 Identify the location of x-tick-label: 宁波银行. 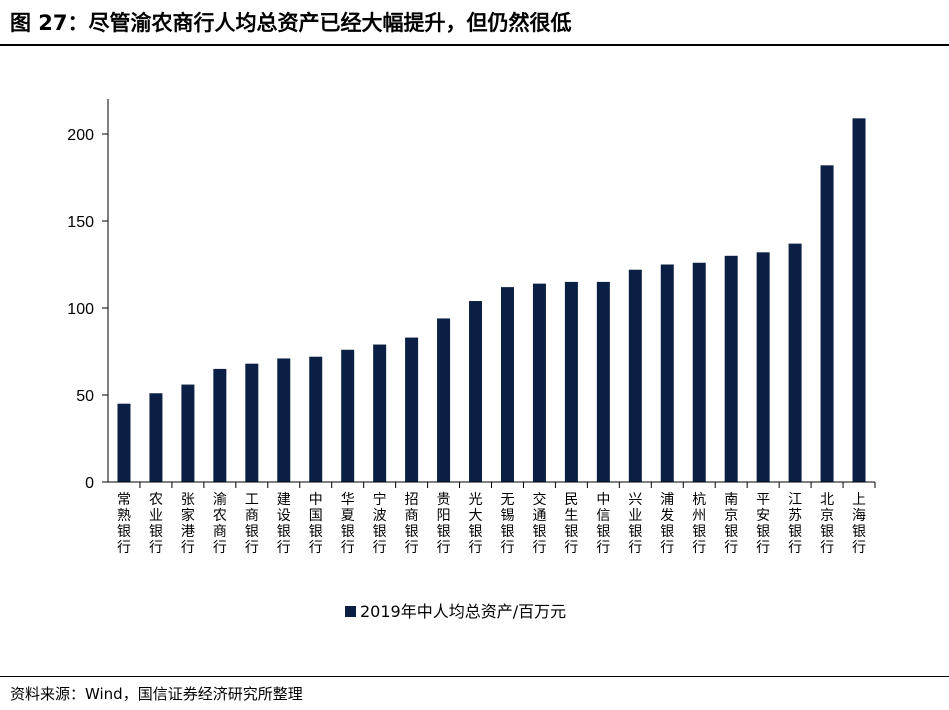
(380, 523).